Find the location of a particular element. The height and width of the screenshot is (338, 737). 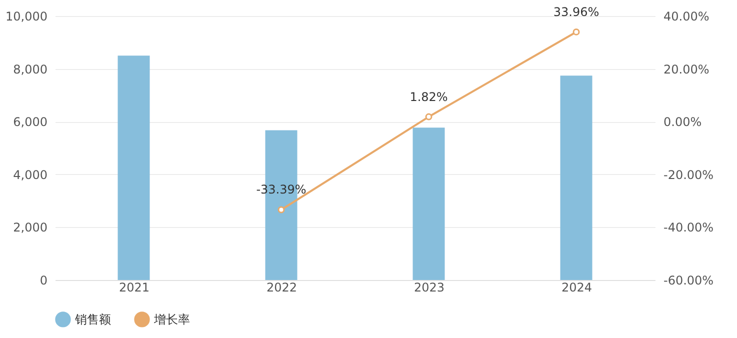

y2-tick-label: -20.00% is located at coordinates (689, 175).